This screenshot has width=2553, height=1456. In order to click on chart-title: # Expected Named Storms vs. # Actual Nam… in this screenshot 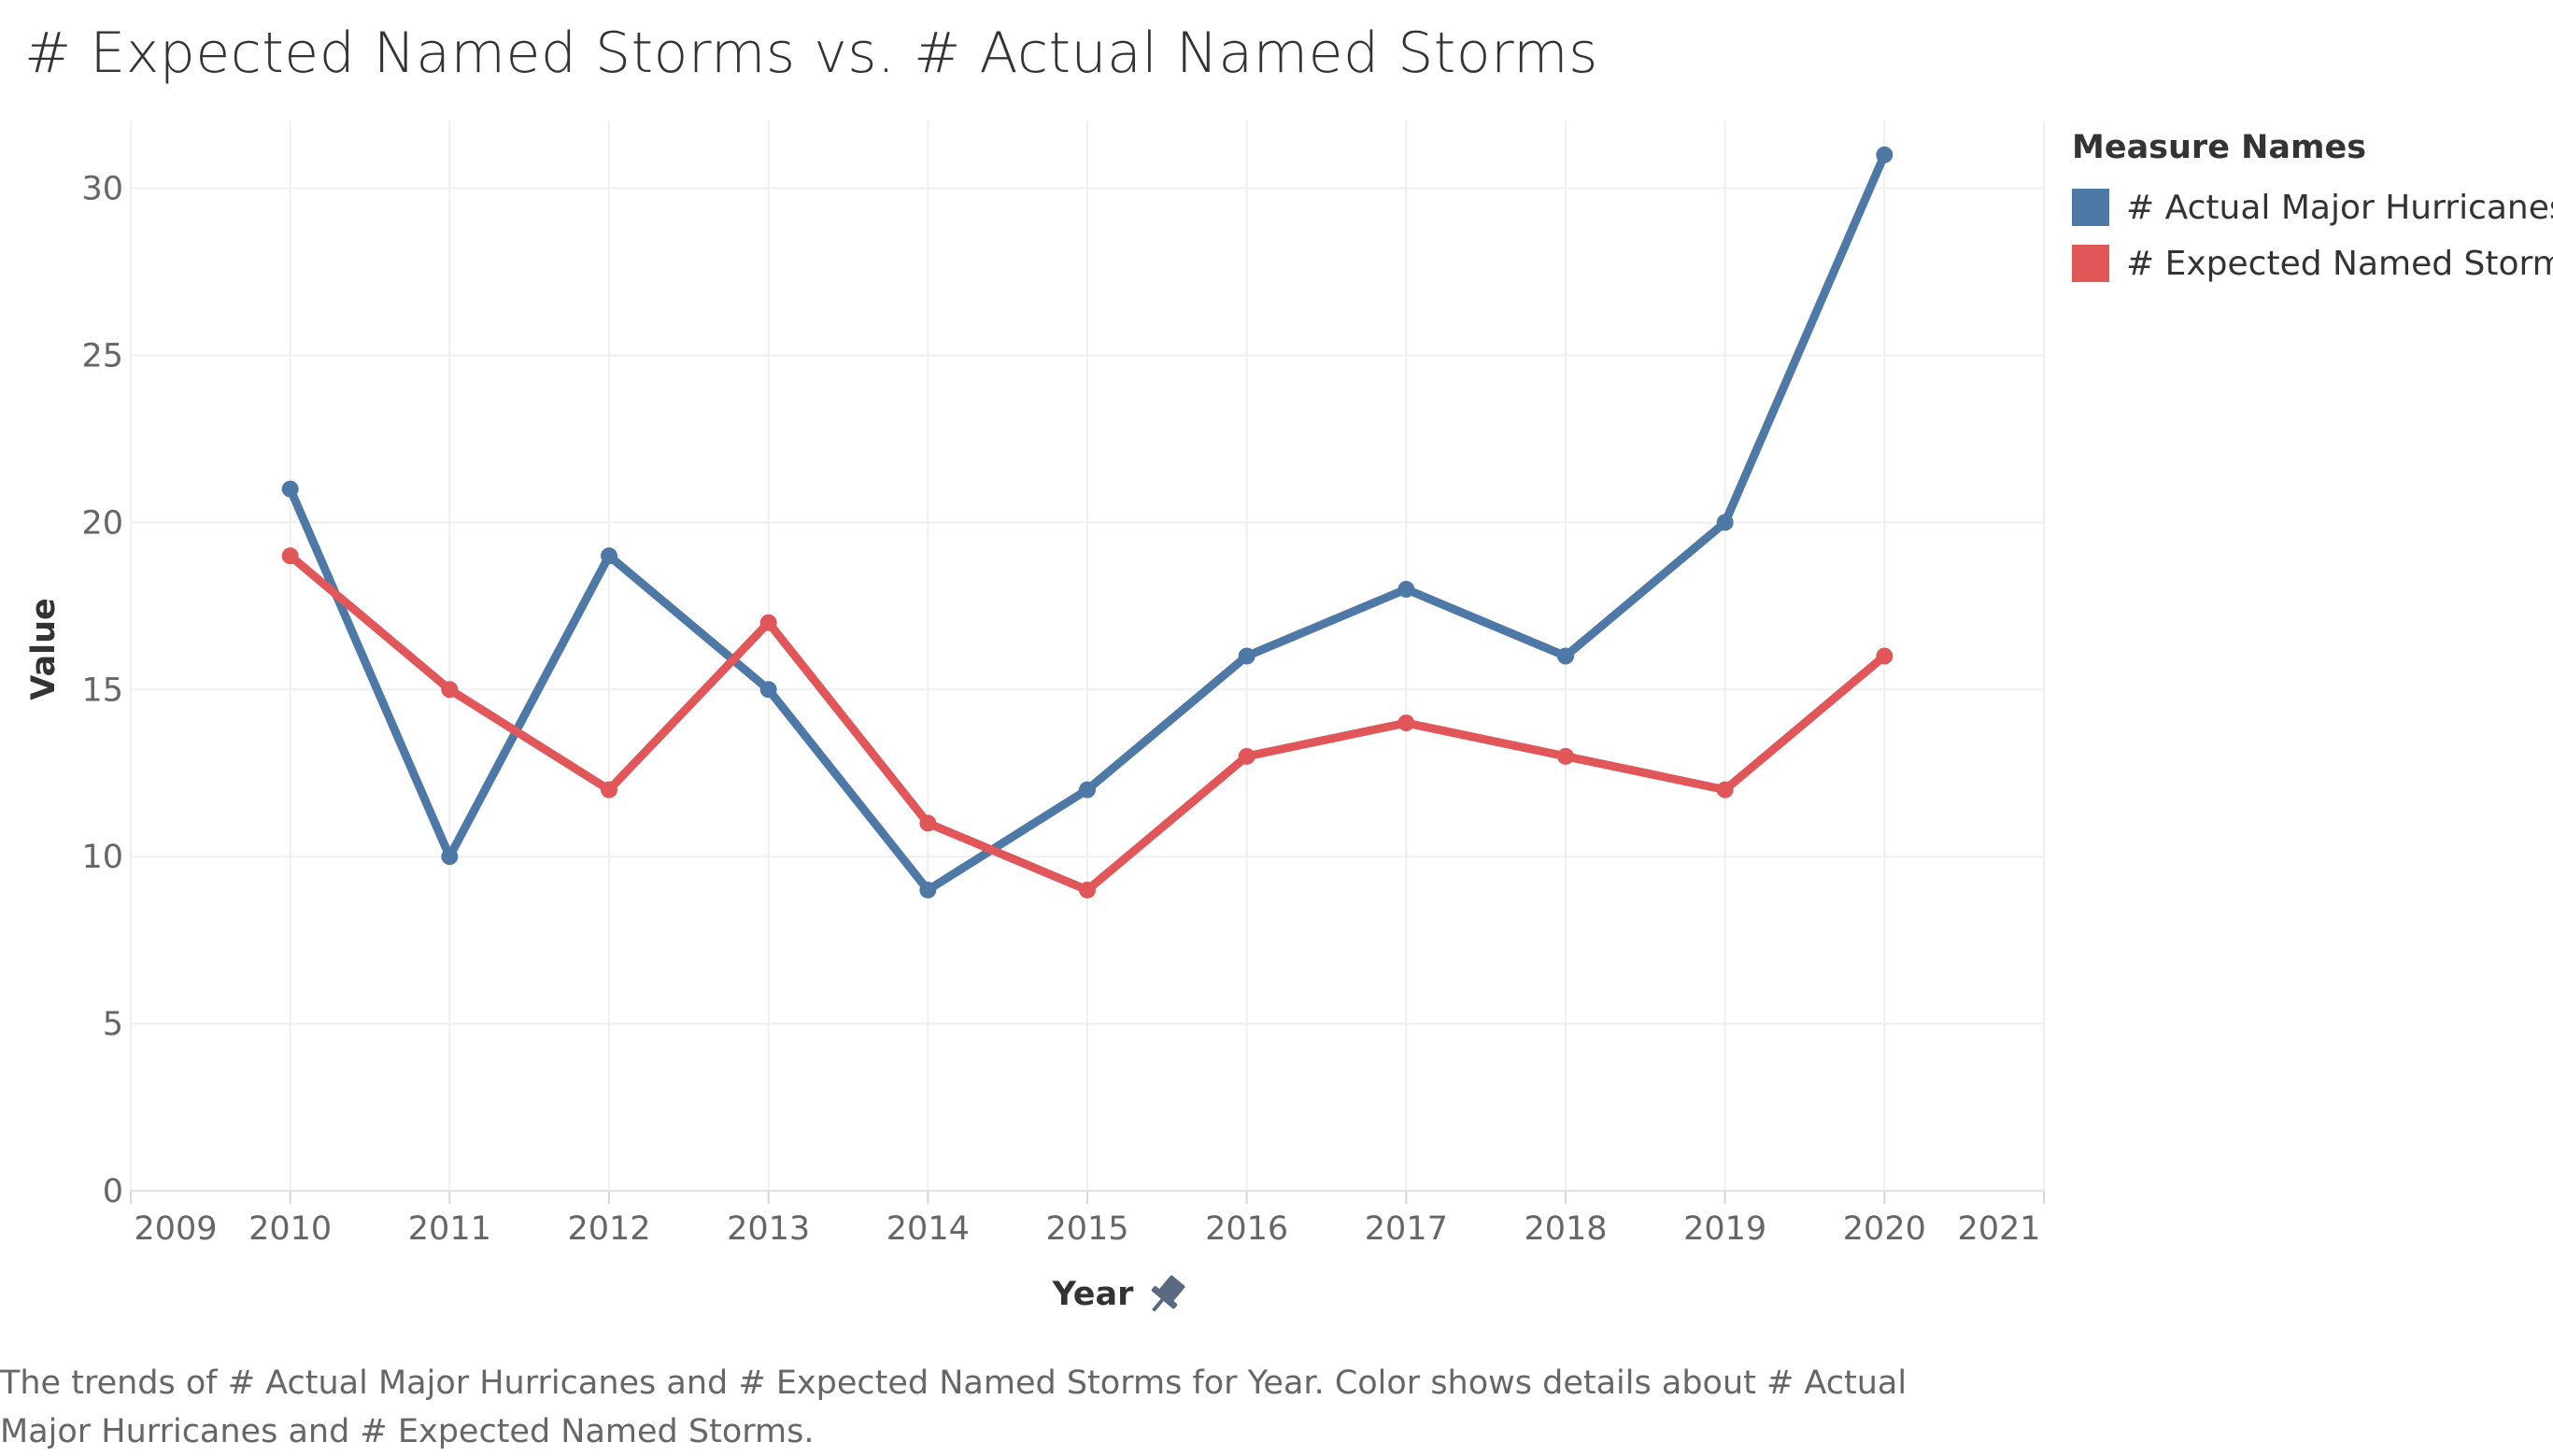, I will do `click(811, 53)`.